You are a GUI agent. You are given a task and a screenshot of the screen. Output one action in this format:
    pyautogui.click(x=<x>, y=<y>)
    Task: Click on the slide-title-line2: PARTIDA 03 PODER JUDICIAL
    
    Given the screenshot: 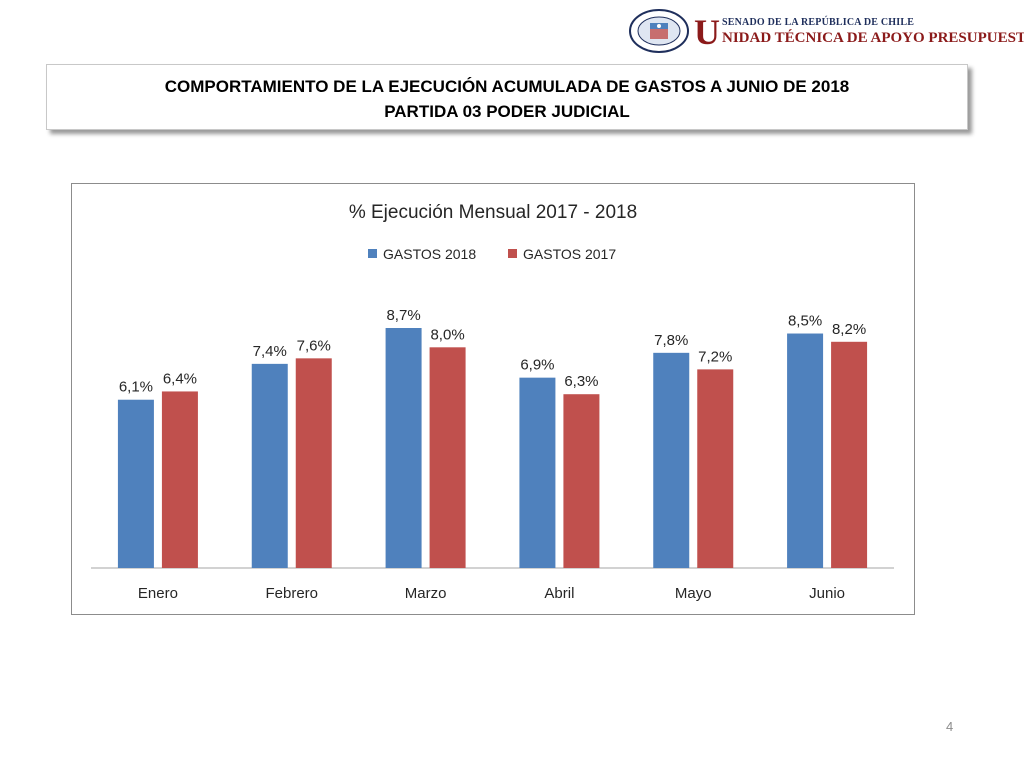 What is the action you would take?
    pyautogui.click(x=507, y=111)
    